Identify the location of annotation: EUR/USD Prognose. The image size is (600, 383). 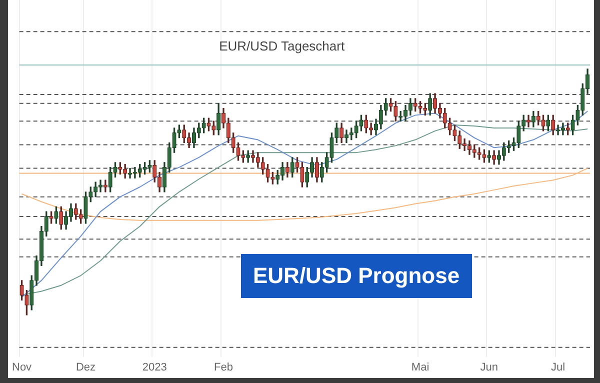
(356, 276).